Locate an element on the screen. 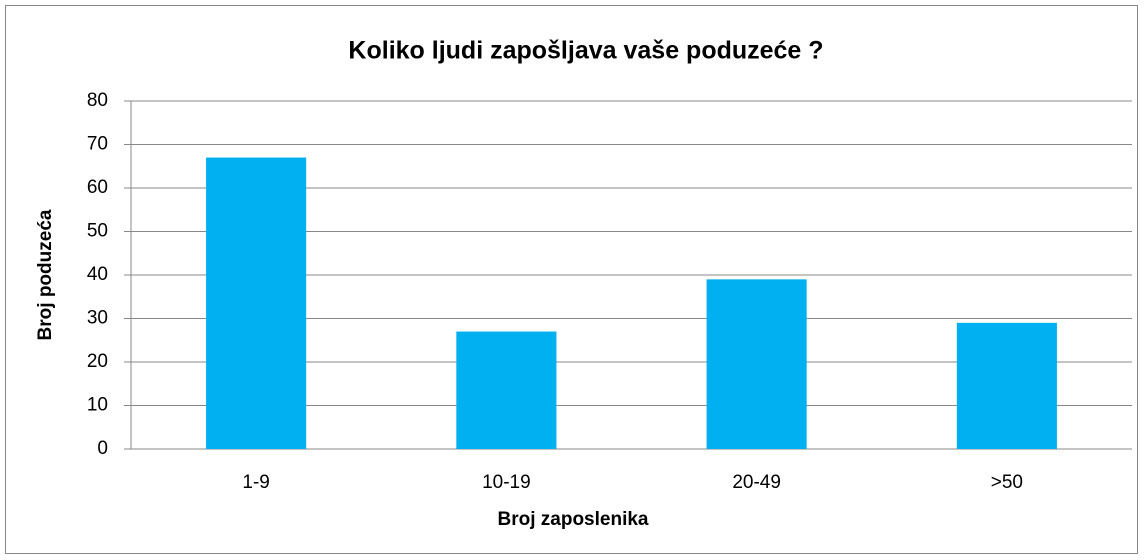 The height and width of the screenshot is (560, 1147). y-tick-label: 0 is located at coordinates (102, 448).